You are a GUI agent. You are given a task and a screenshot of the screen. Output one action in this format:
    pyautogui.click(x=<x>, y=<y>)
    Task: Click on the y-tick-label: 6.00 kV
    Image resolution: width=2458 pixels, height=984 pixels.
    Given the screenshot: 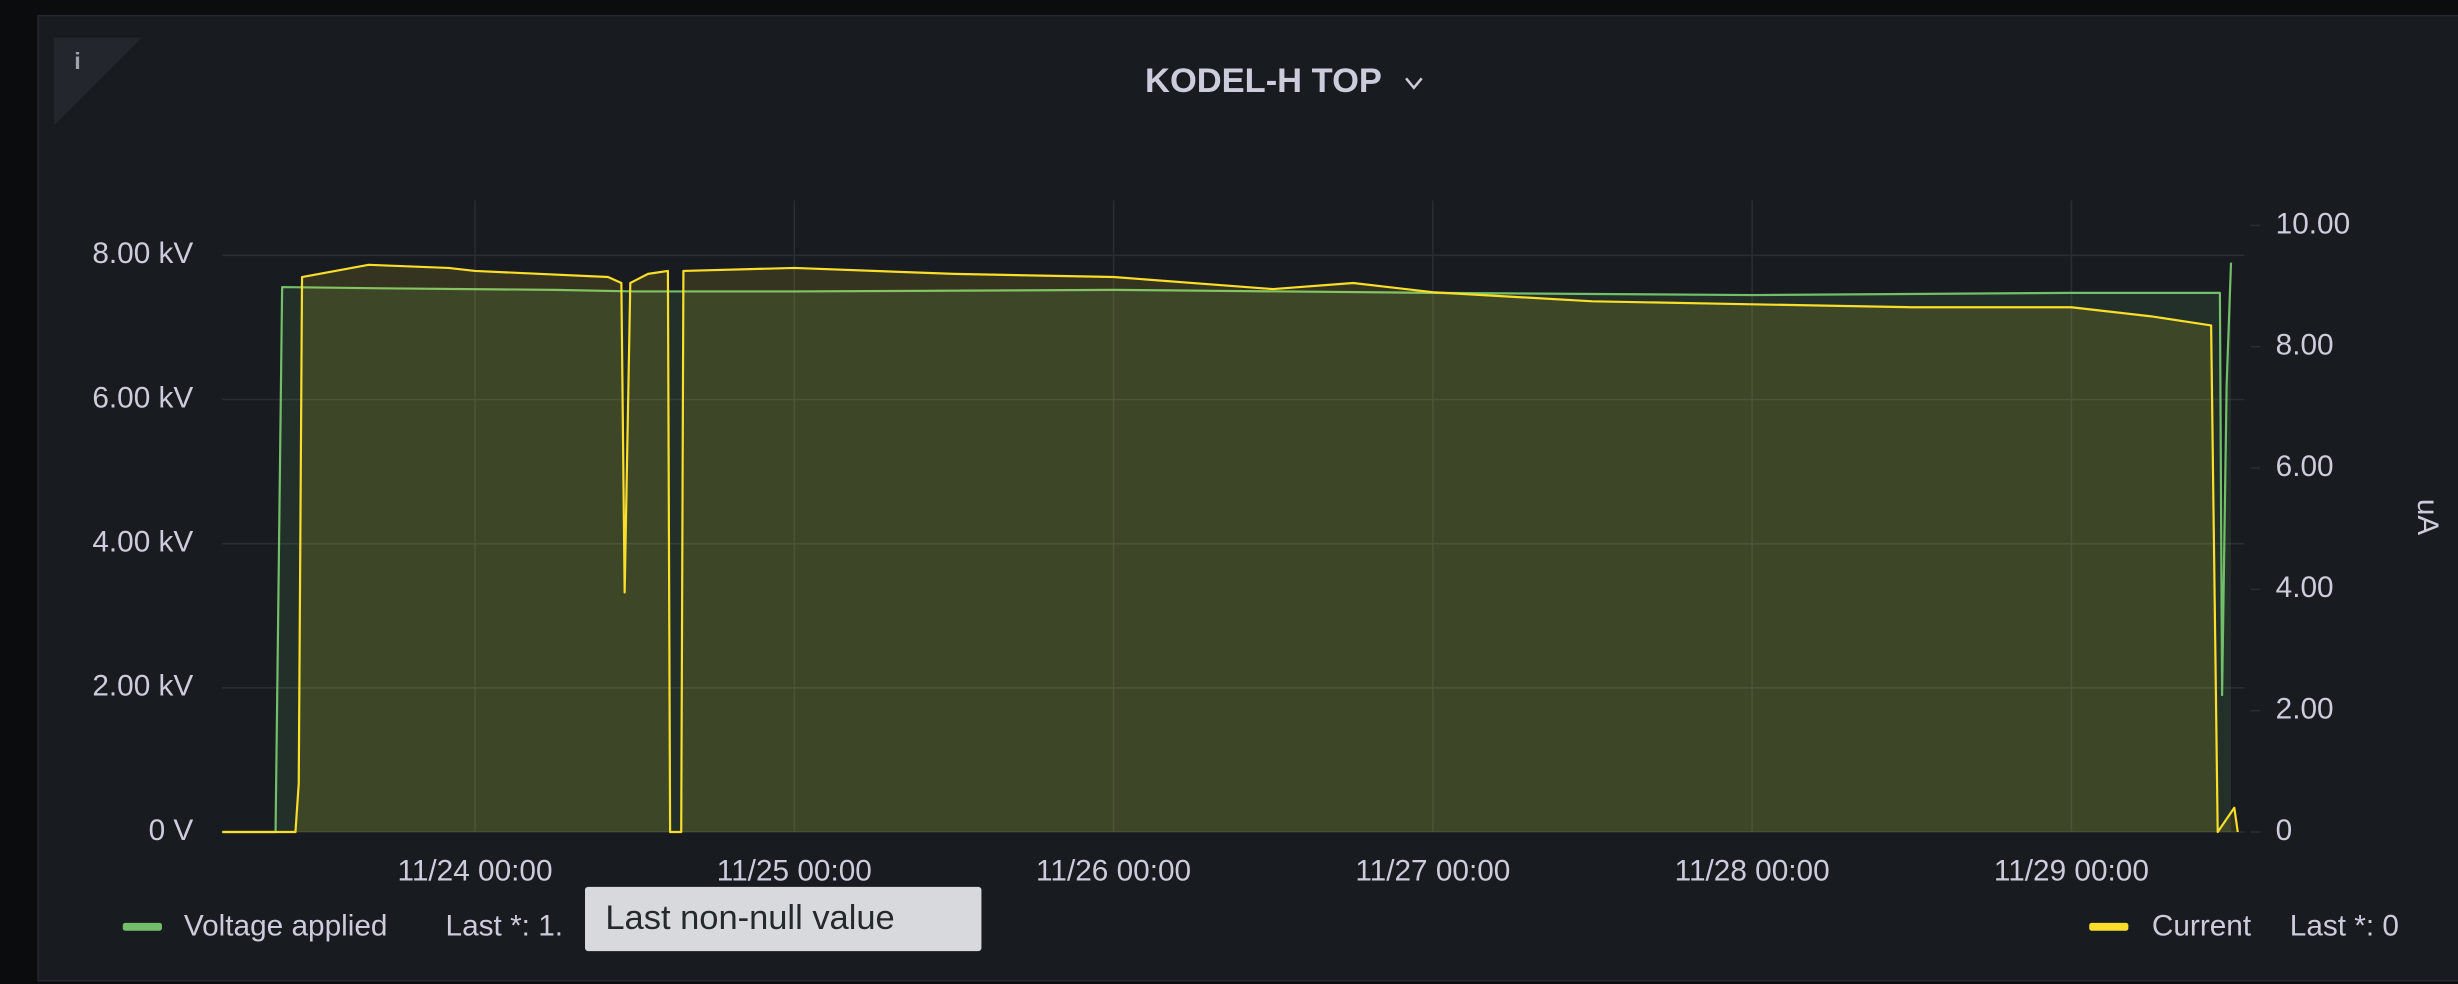 What is the action you would take?
    pyautogui.click(x=142, y=397)
    